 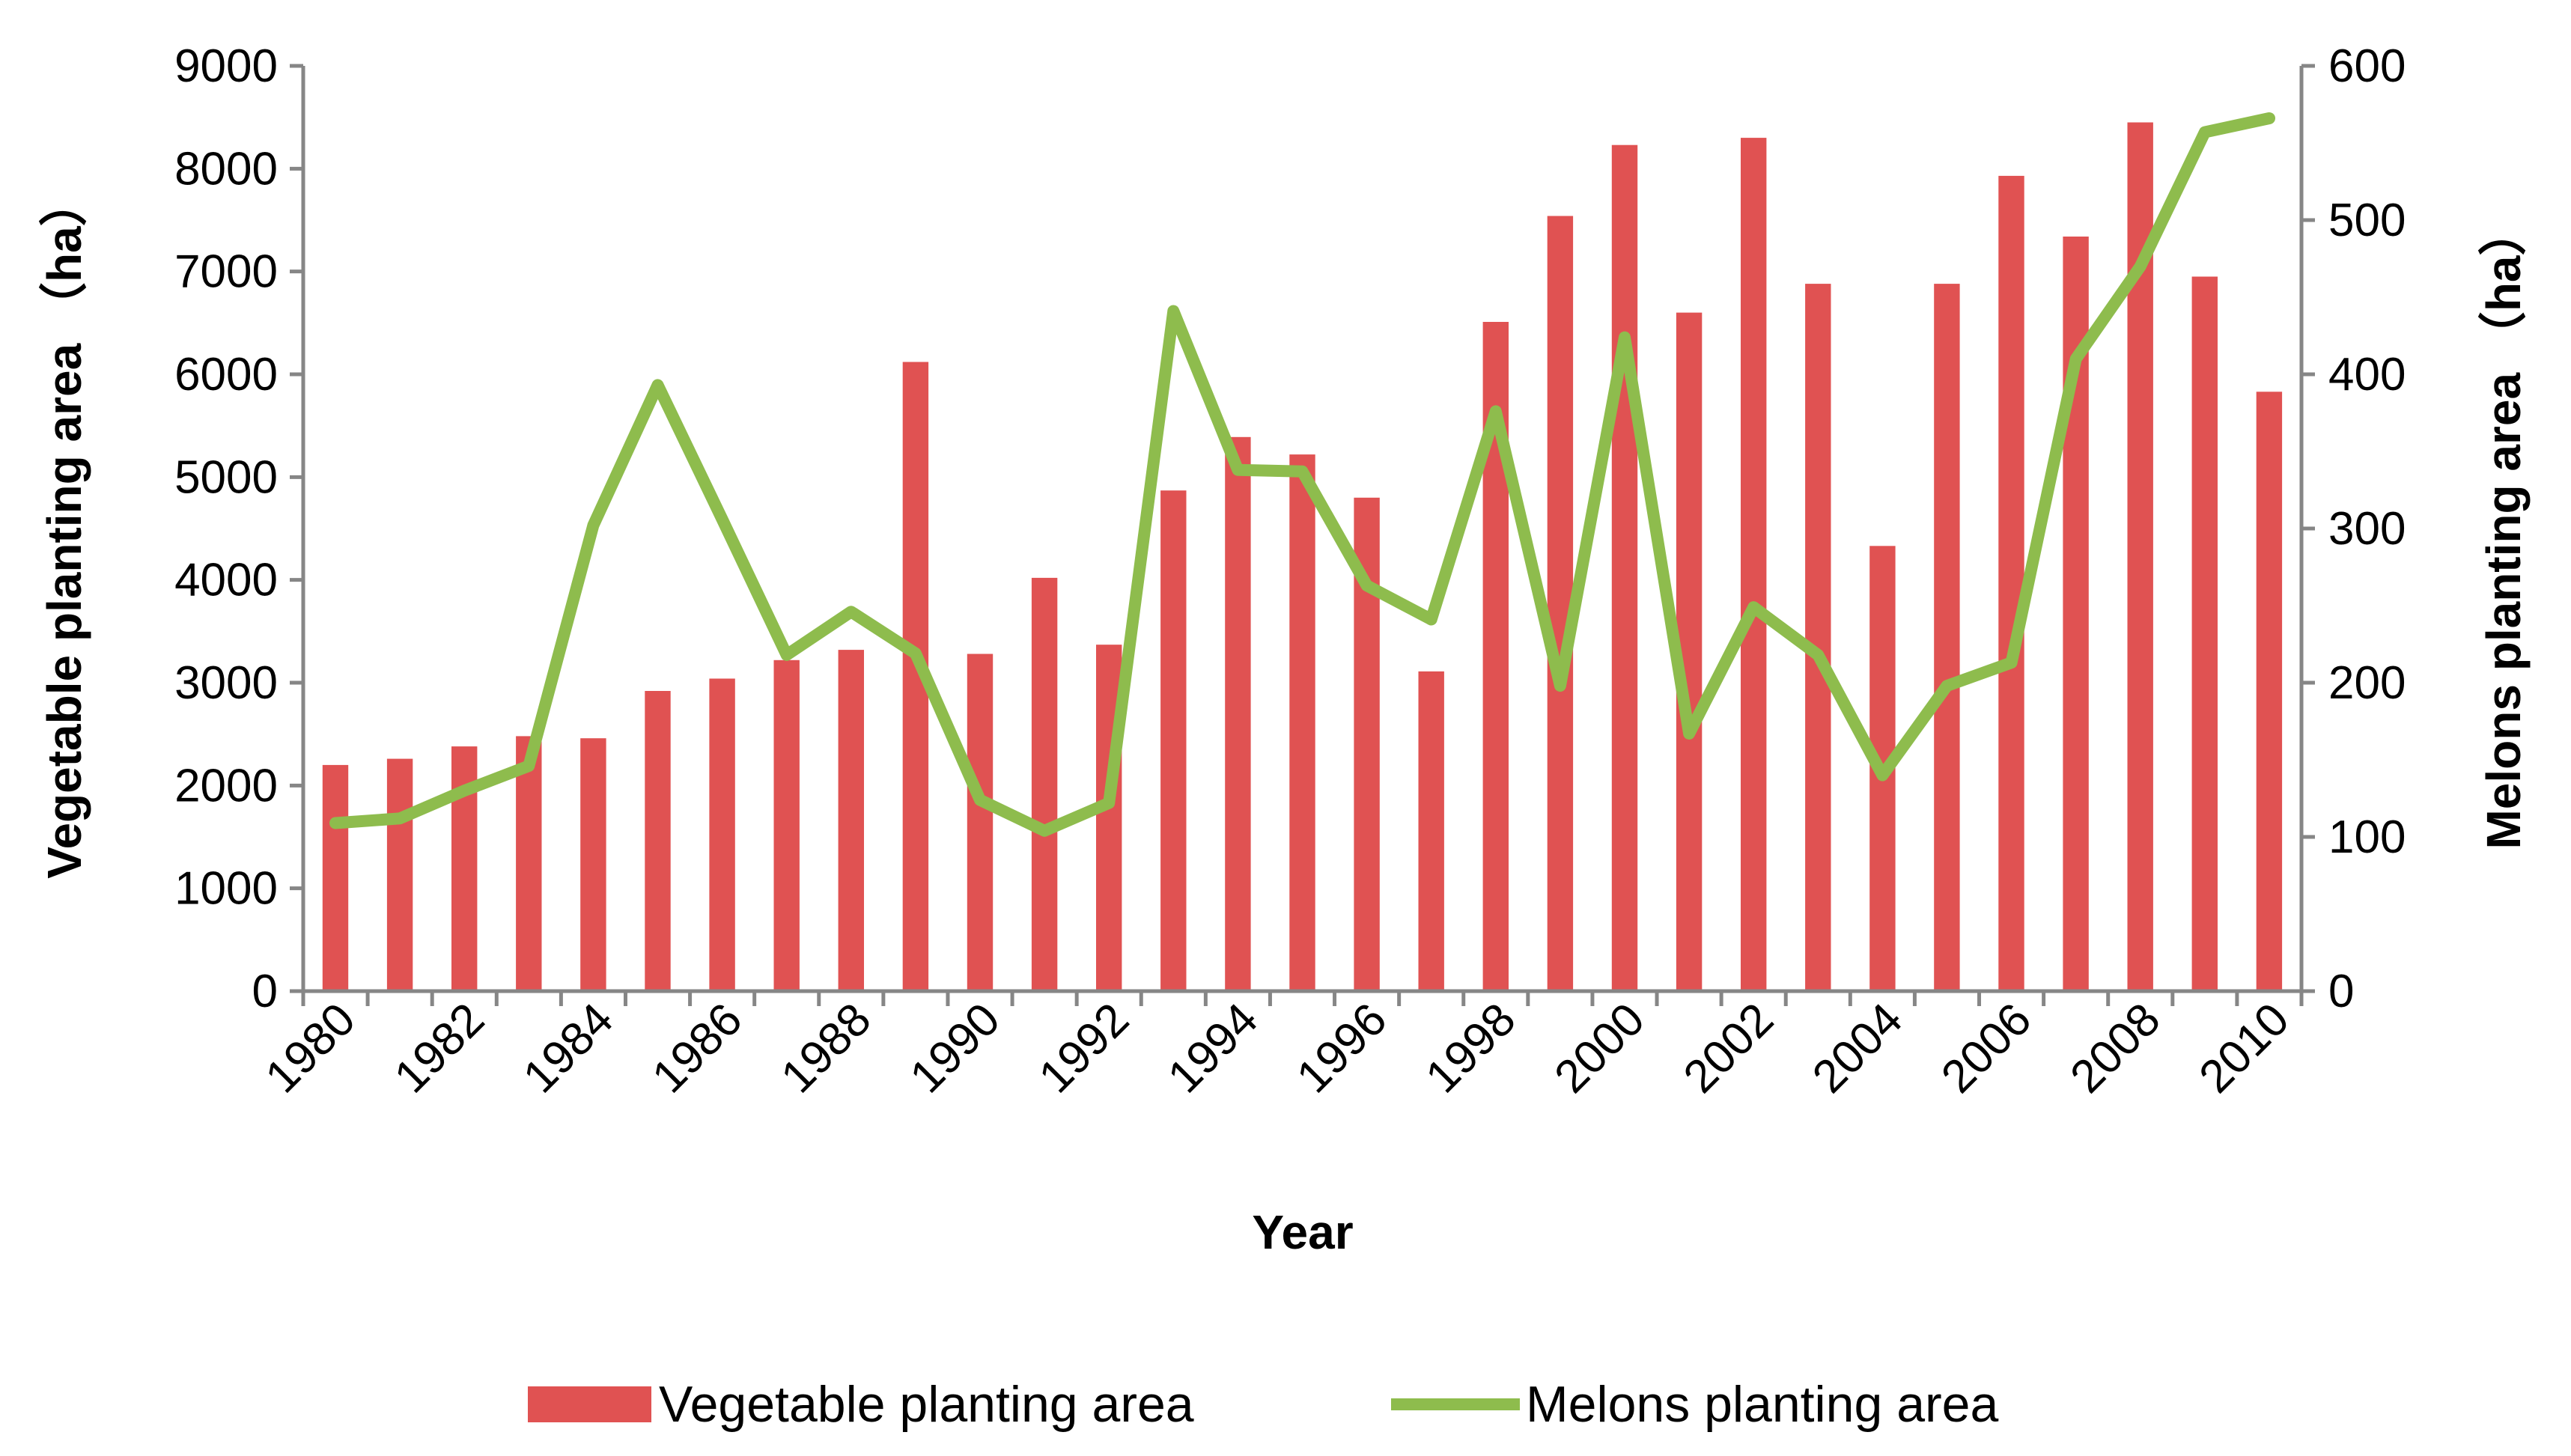 What do you see at coordinates (1762, 1404) in the screenshot?
I see `legend-label-melons: Melons planting area` at bounding box center [1762, 1404].